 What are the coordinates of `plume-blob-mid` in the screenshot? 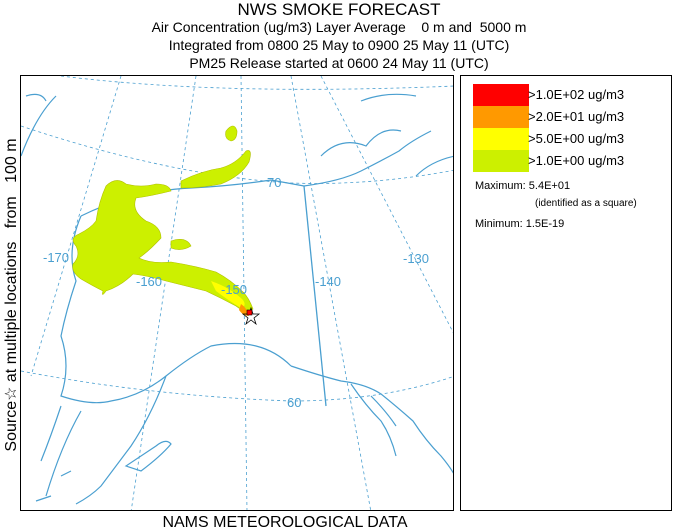 It's located at (181, 244).